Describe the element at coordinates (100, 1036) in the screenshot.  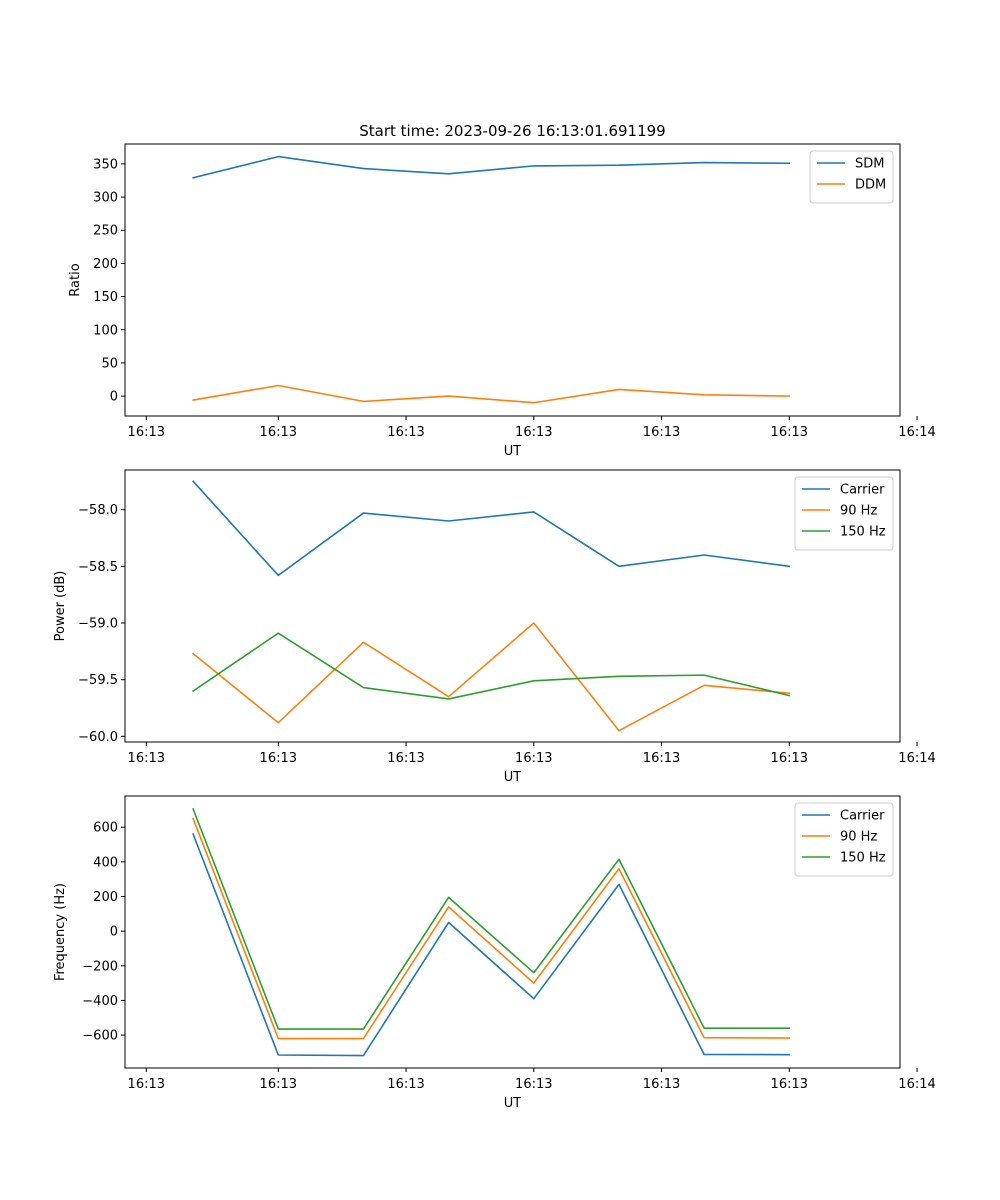
I see `frequency-y-tick-label: −600` at that location.